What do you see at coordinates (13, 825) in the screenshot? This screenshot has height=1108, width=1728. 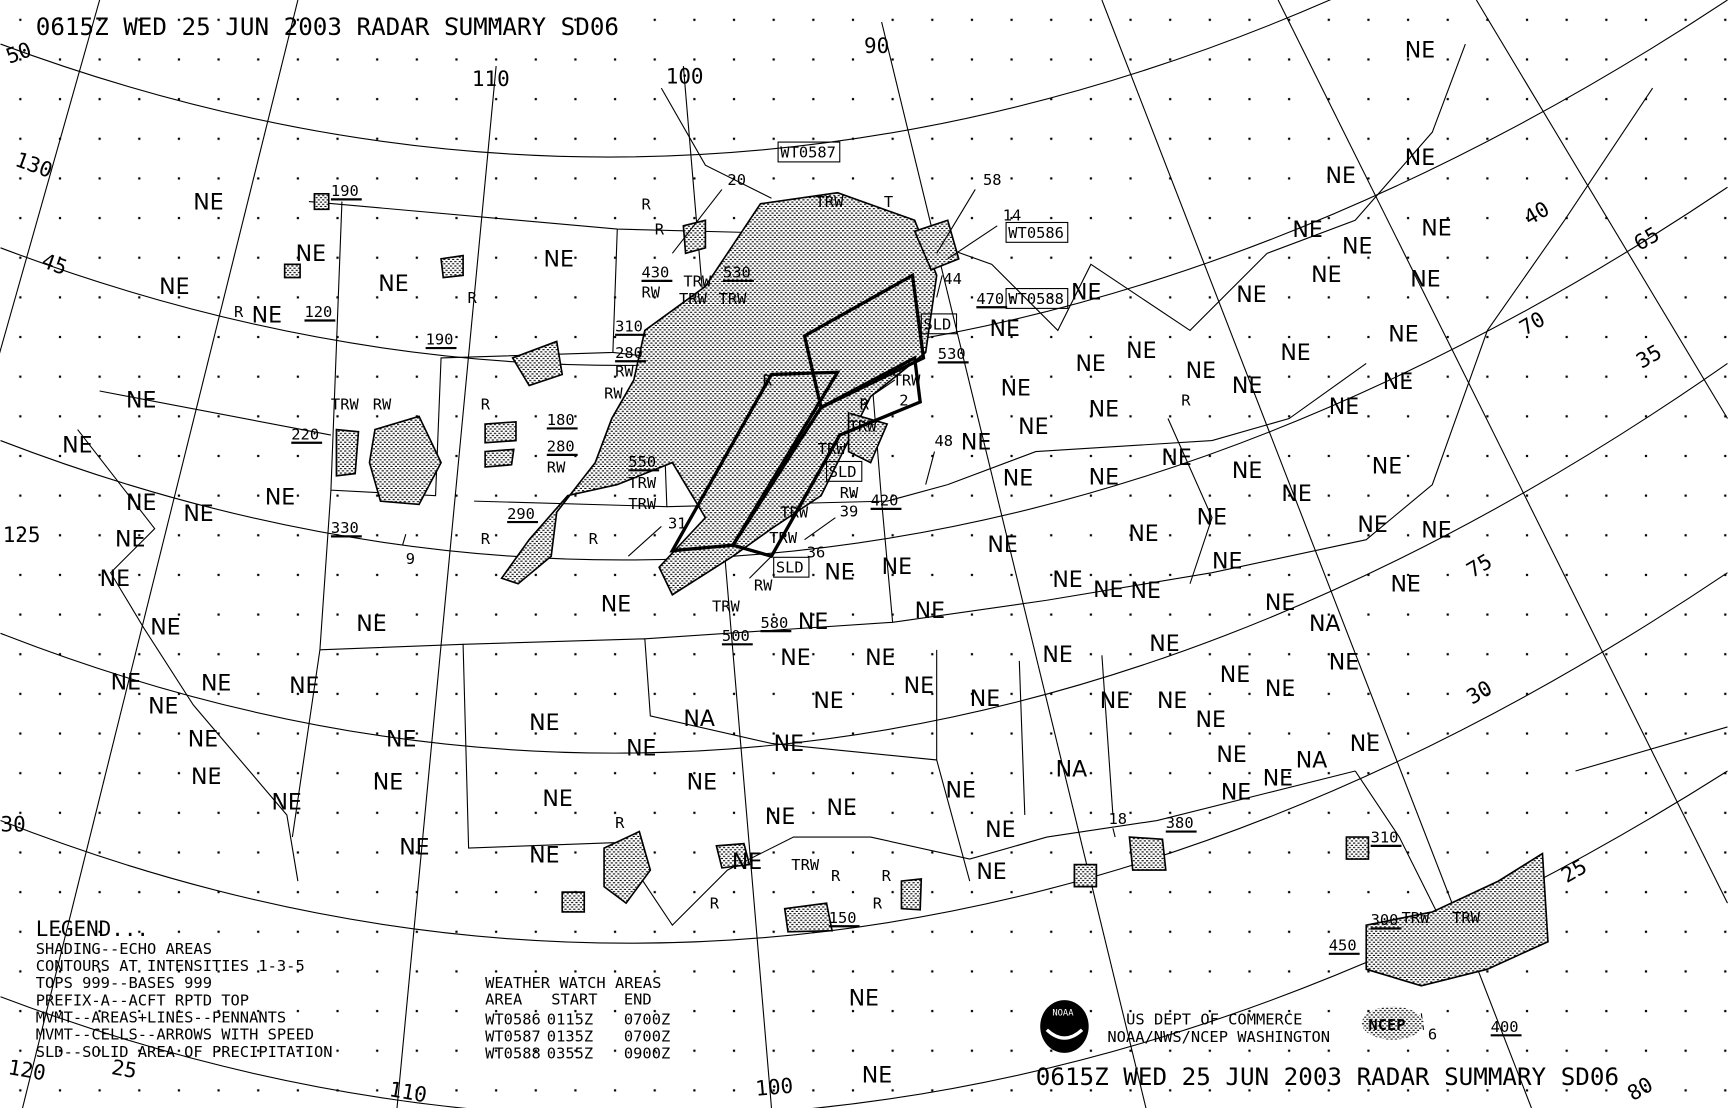 I see `graticule-label: 30` at bounding box center [13, 825].